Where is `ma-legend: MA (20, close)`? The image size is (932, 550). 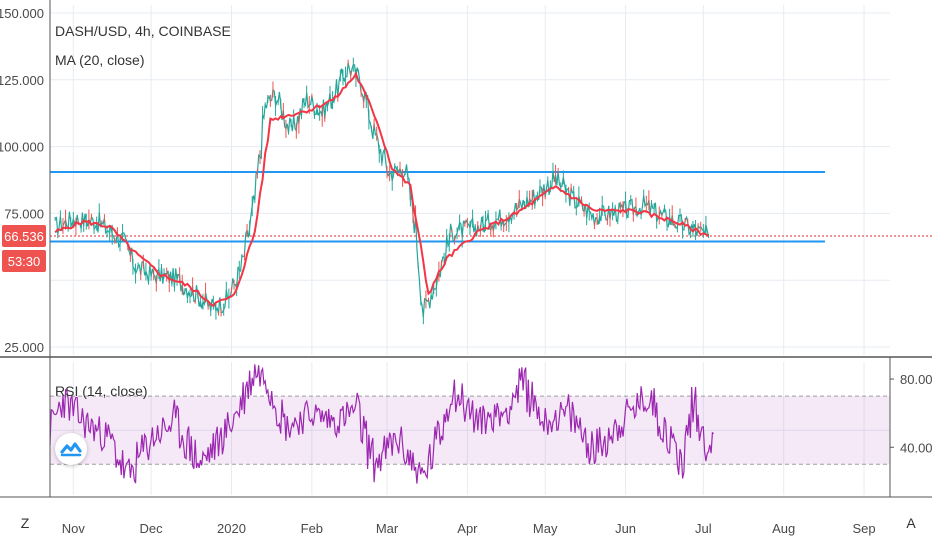
ma-legend: MA (20, close) is located at coordinates (99, 60).